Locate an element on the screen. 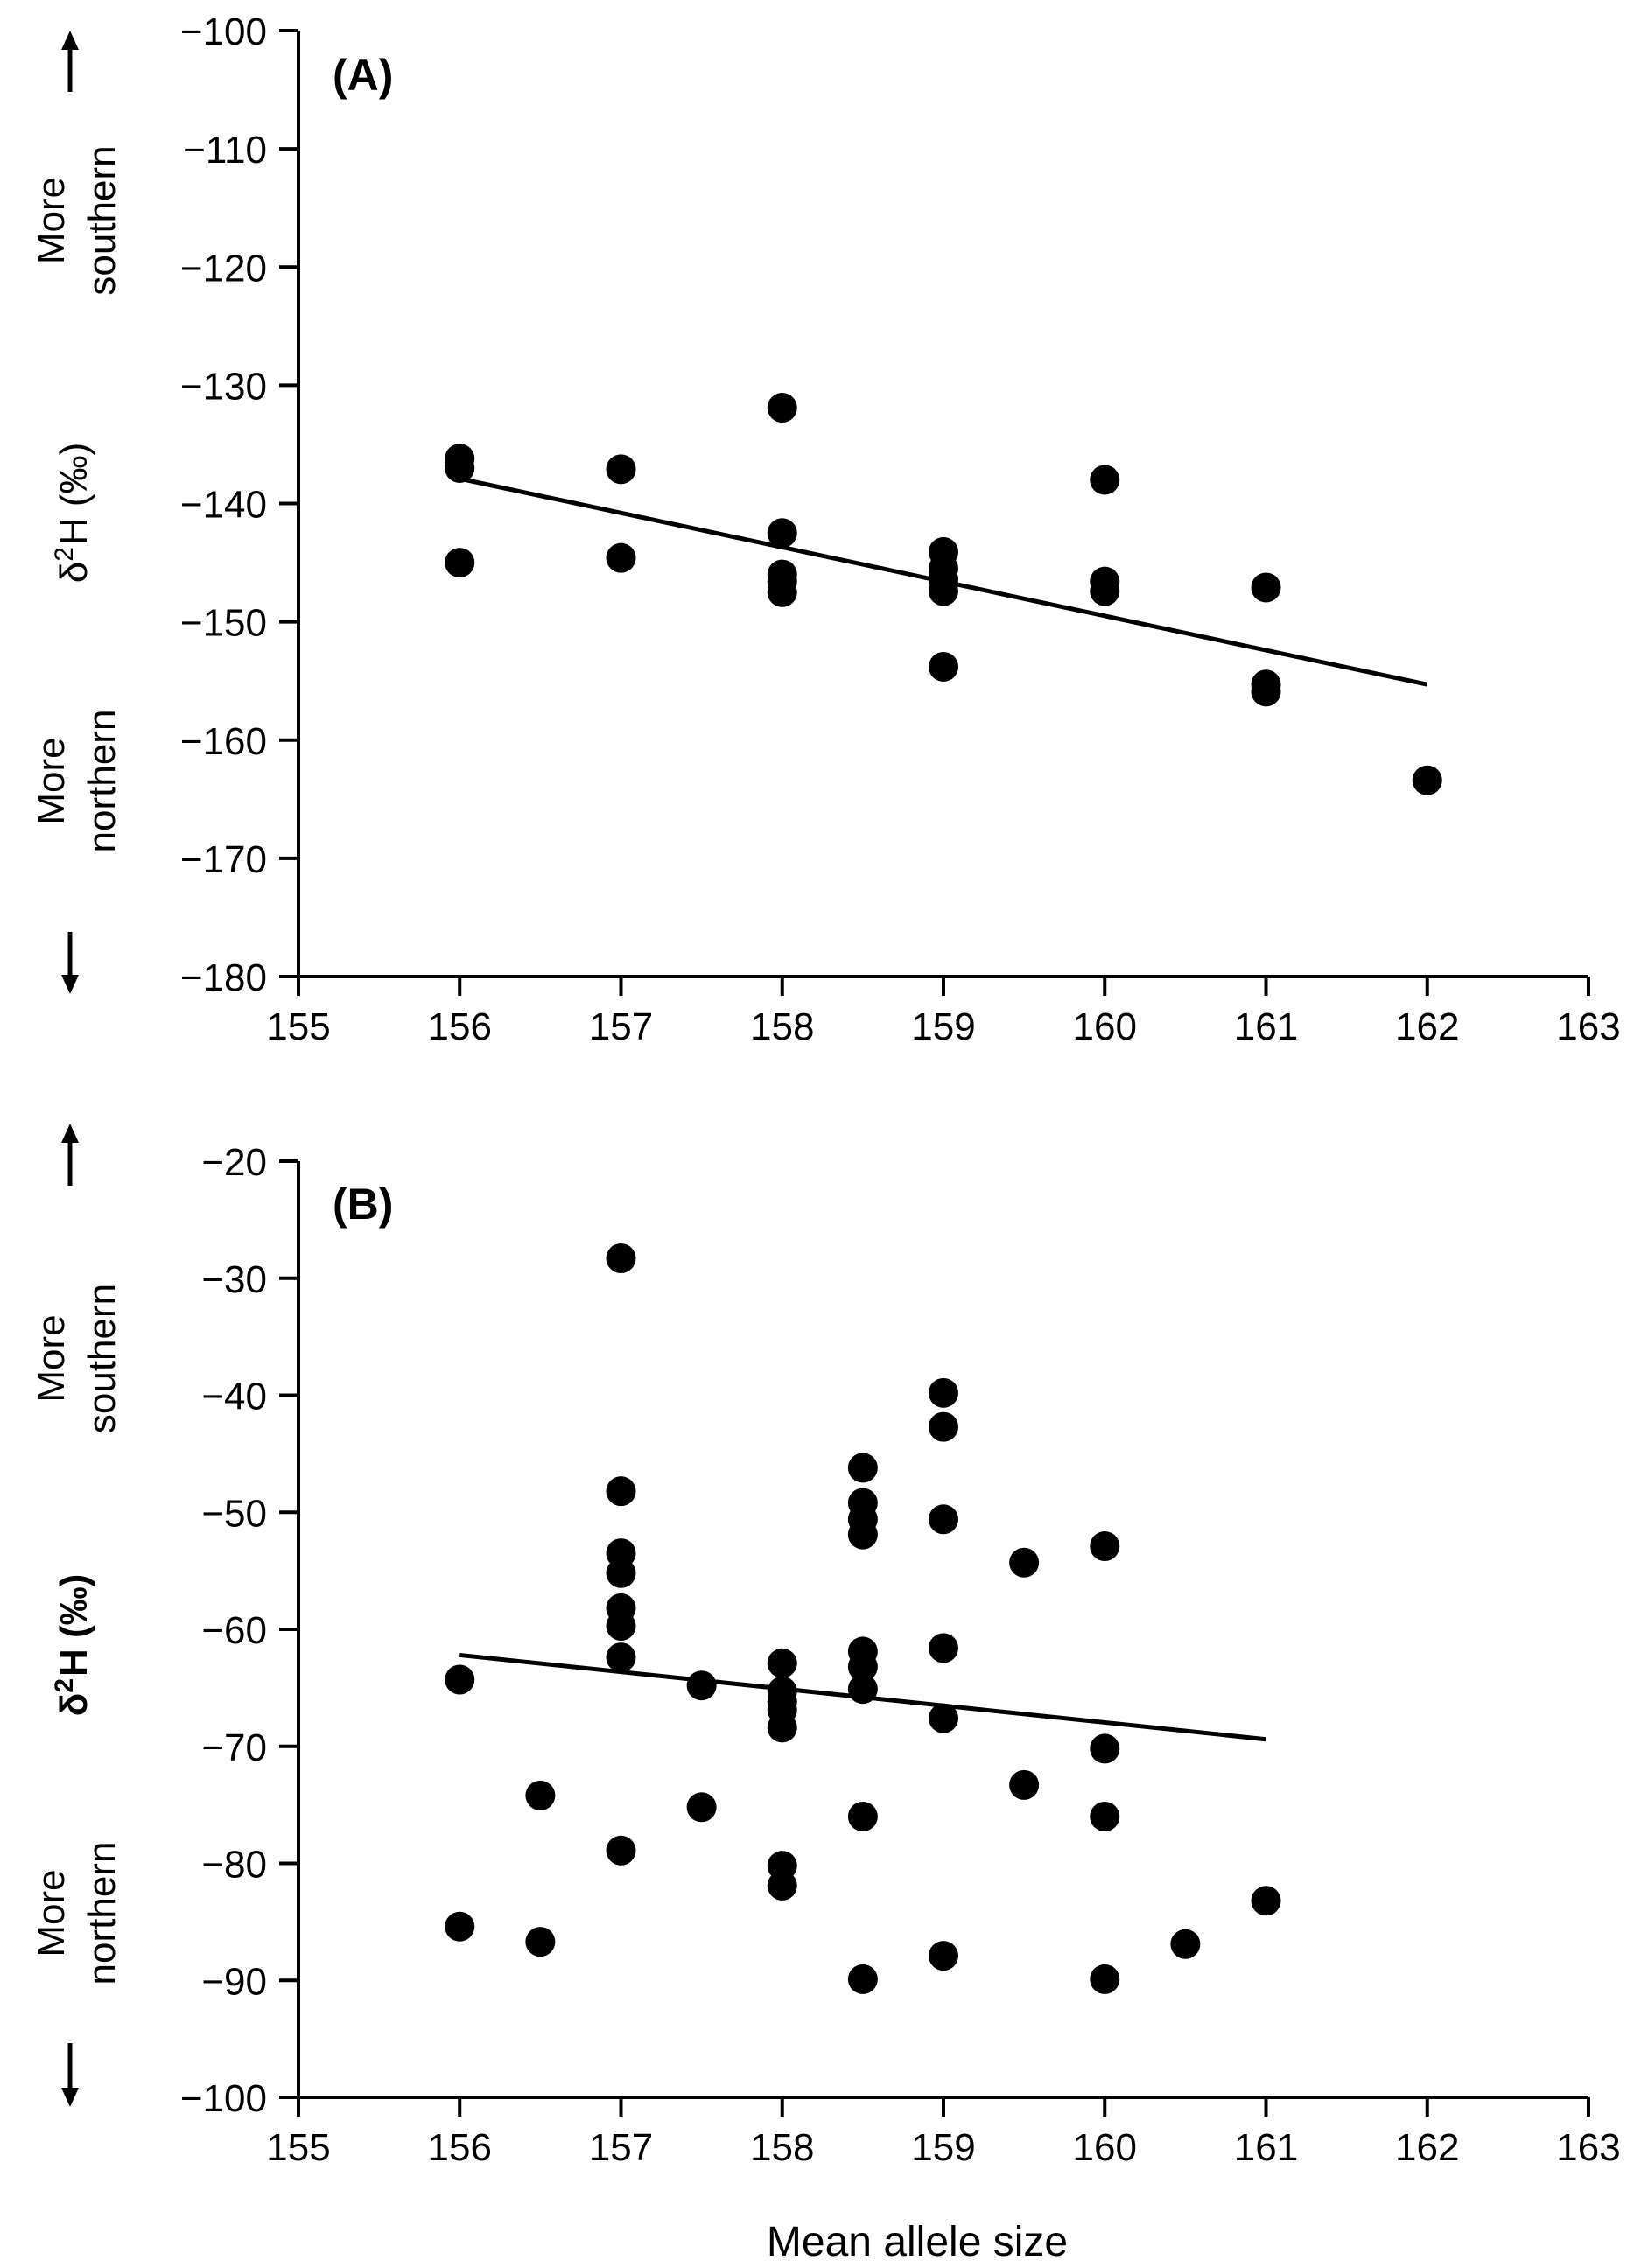 The width and height of the screenshot is (1634, 2268). y-tick-label: −140 is located at coordinates (223, 505).